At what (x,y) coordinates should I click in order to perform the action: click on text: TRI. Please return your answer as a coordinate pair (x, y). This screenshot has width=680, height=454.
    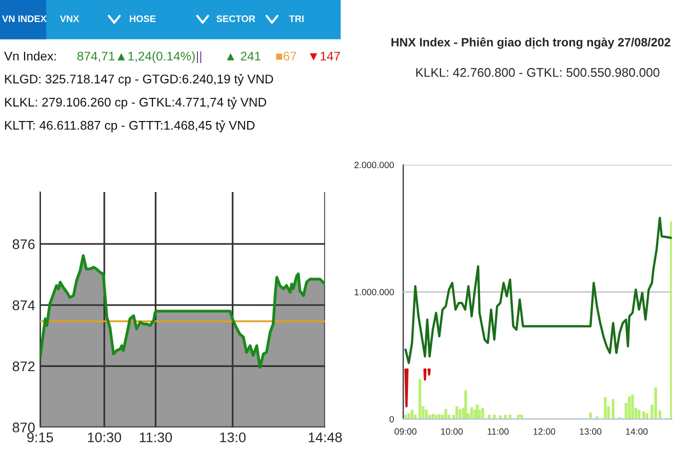
    Looking at the image, I should click on (296, 18).